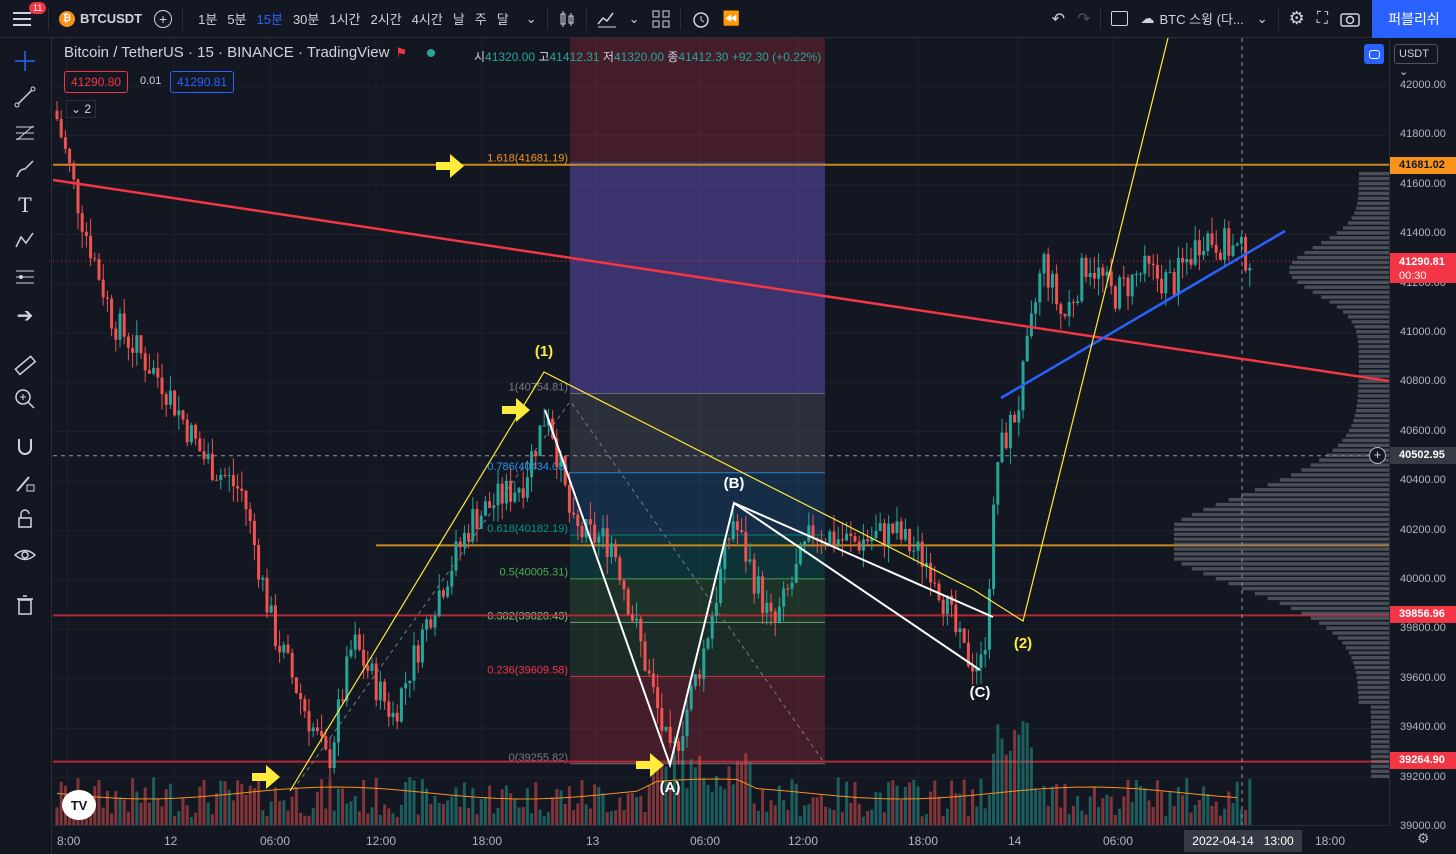 The width and height of the screenshot is (1456, 854). What do you see at coordinates (100, 19) in the screenshot?
I see `symbol-search: ₿ BTCUSDT` at bounding box center [100, 19].